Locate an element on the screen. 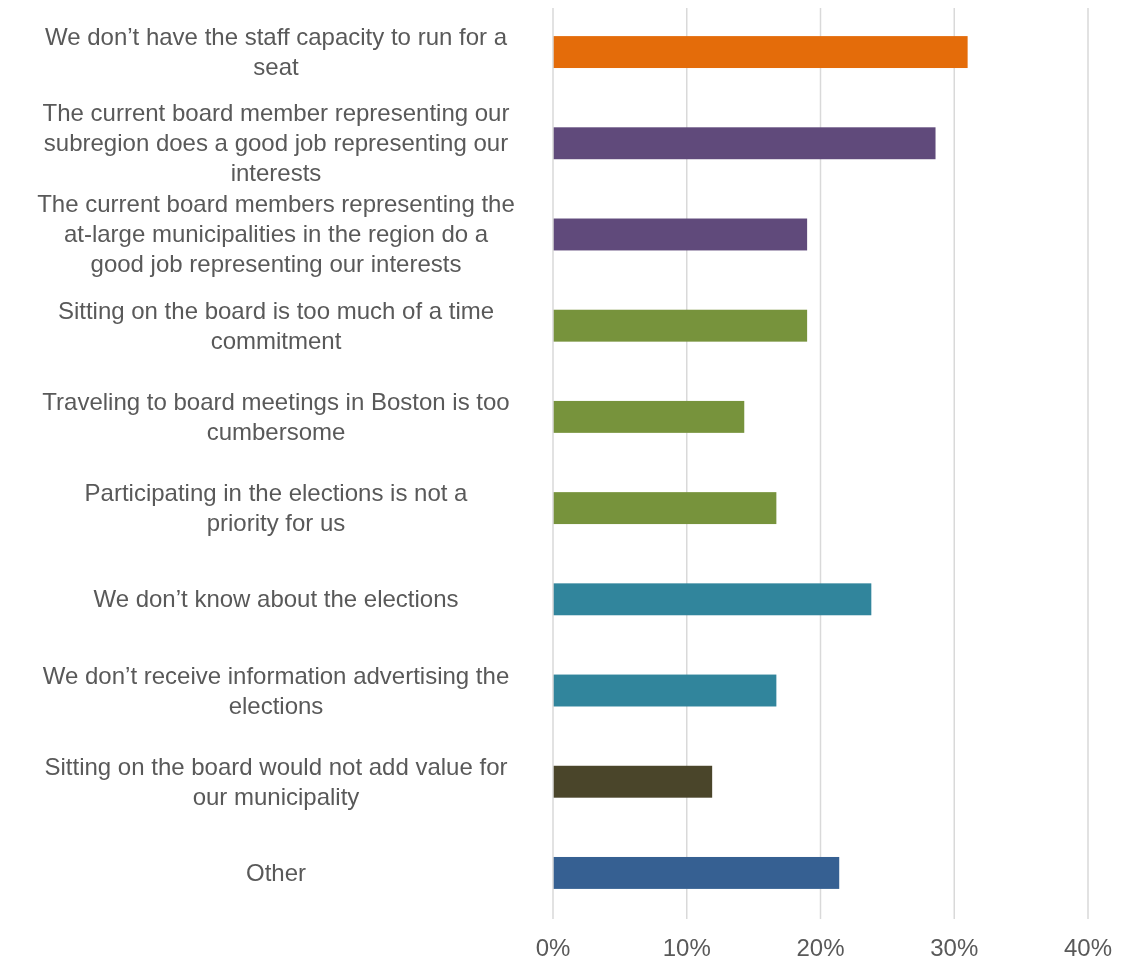 Image resolution: width=1123 pixels, height=963 pixels. y-tick-label: The current board member representing our subregion does a good job representing our interests is located at coordinates (276, 143).